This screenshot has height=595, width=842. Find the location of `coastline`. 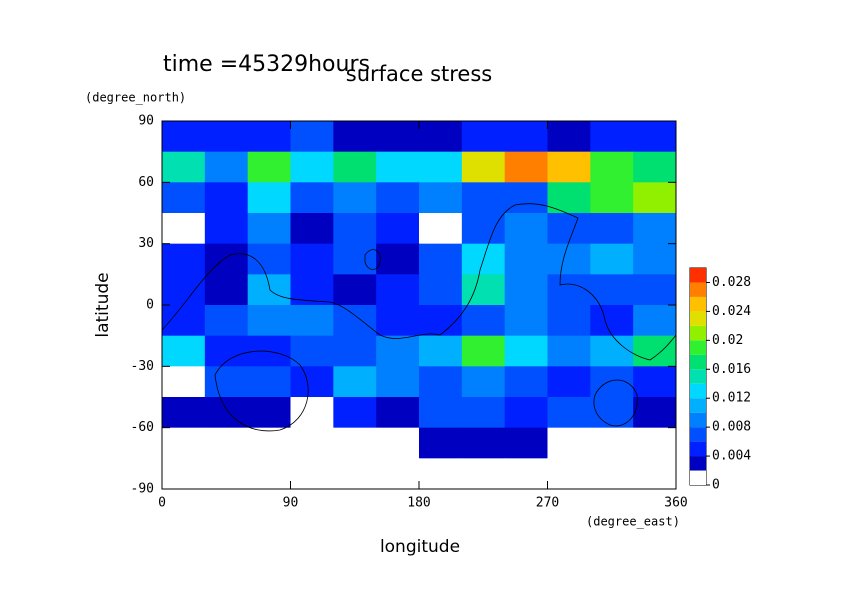

coastline is located at coordinates (615, 403).